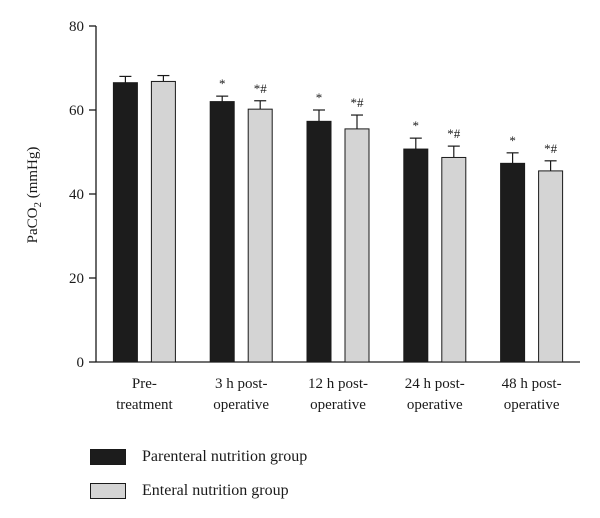 This screenshot has height=518, width=600. What do you see at coordinates (76, 27) in the screenshot?
I see `y-tick-label: 80` at bounding box center [76, 27].